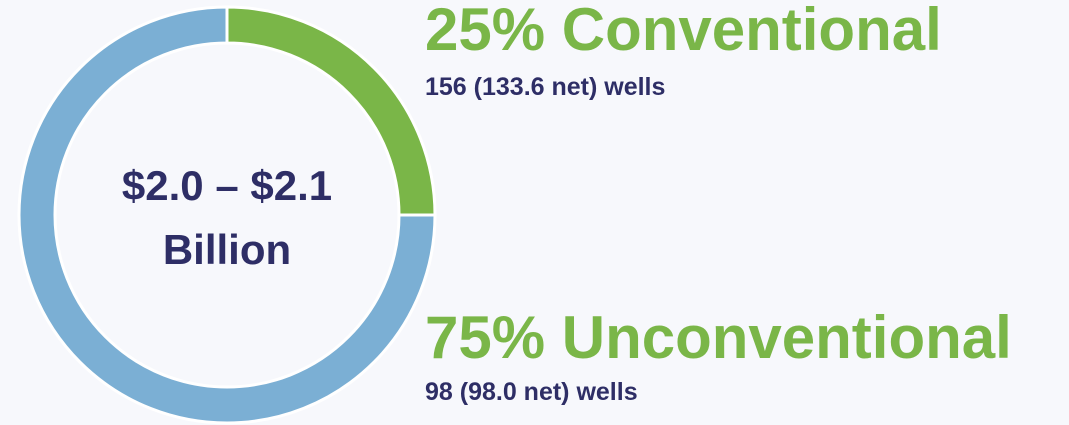 Image resolution: width=1069 pixels, height=425 pixels. What do you see at coordinates (227, 185) in the screenshot?
I see `center-text: $2.0 – $2.1` at bounding box center [227, 185].